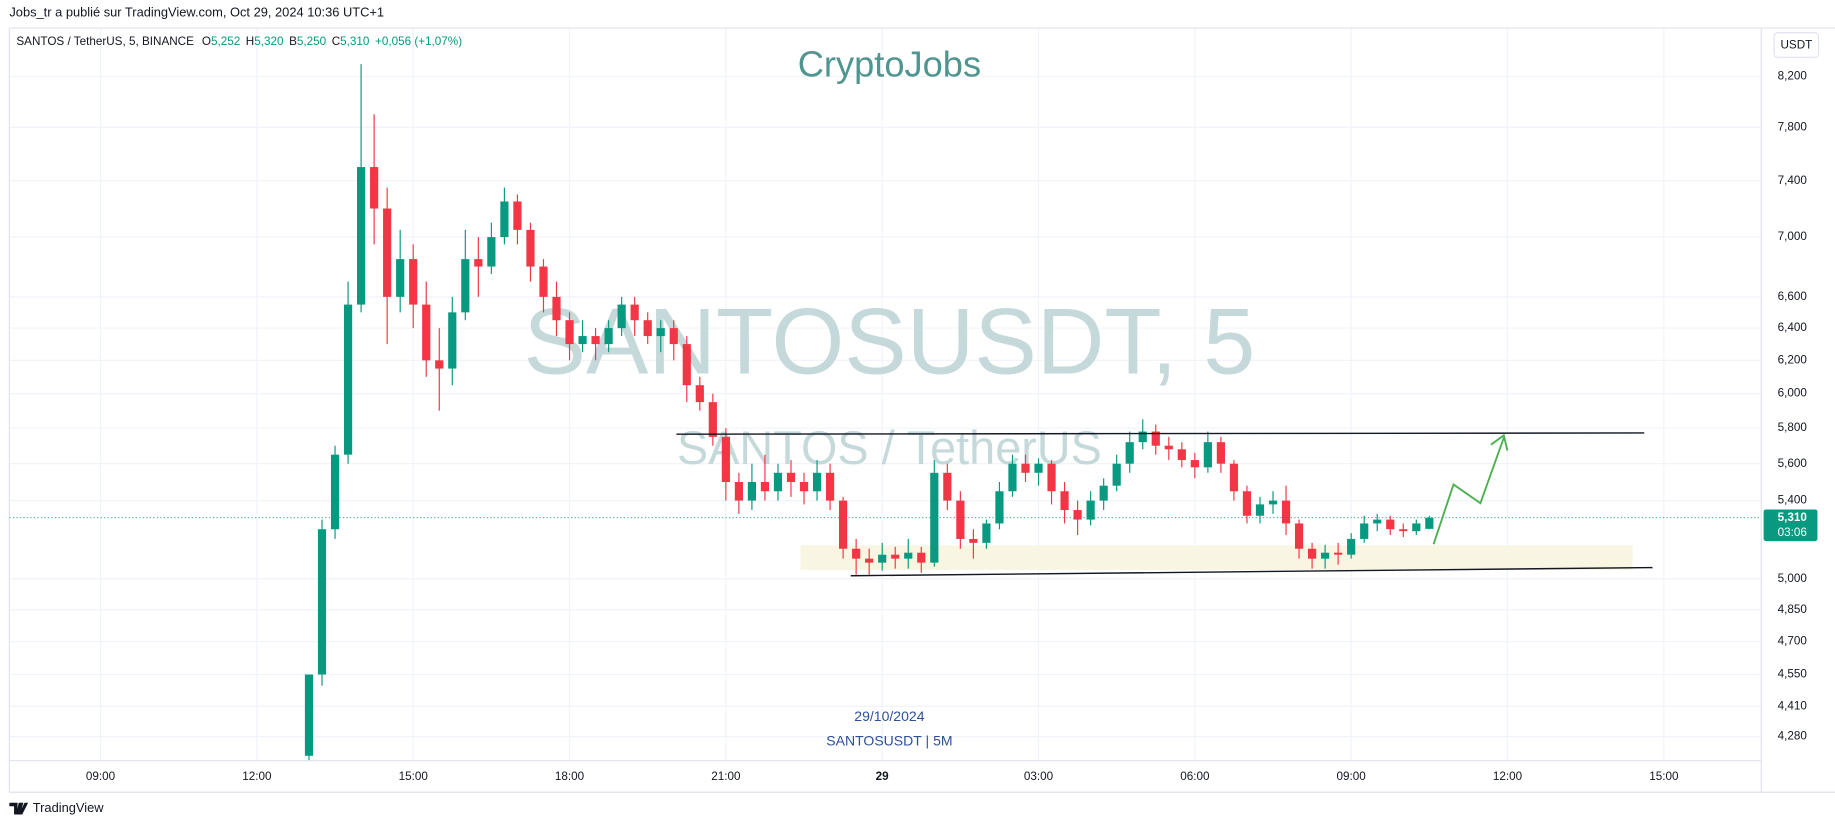 The image size is (1835, 827). What do you see at coordinates (1251, 571) in the screenshot?
I see `support-line` at bounding box center [1251, 571].